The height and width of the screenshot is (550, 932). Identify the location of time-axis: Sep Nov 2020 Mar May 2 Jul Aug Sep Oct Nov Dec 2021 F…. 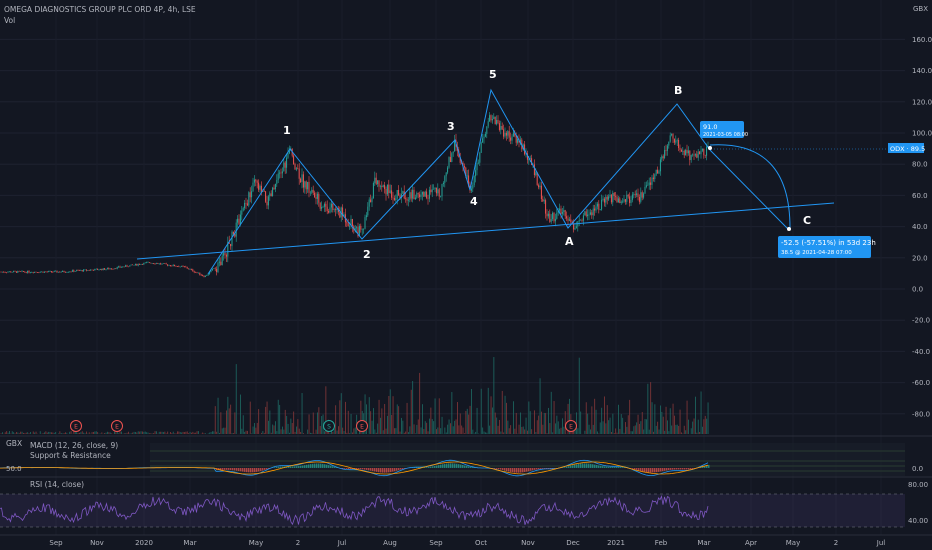
(467, 543).